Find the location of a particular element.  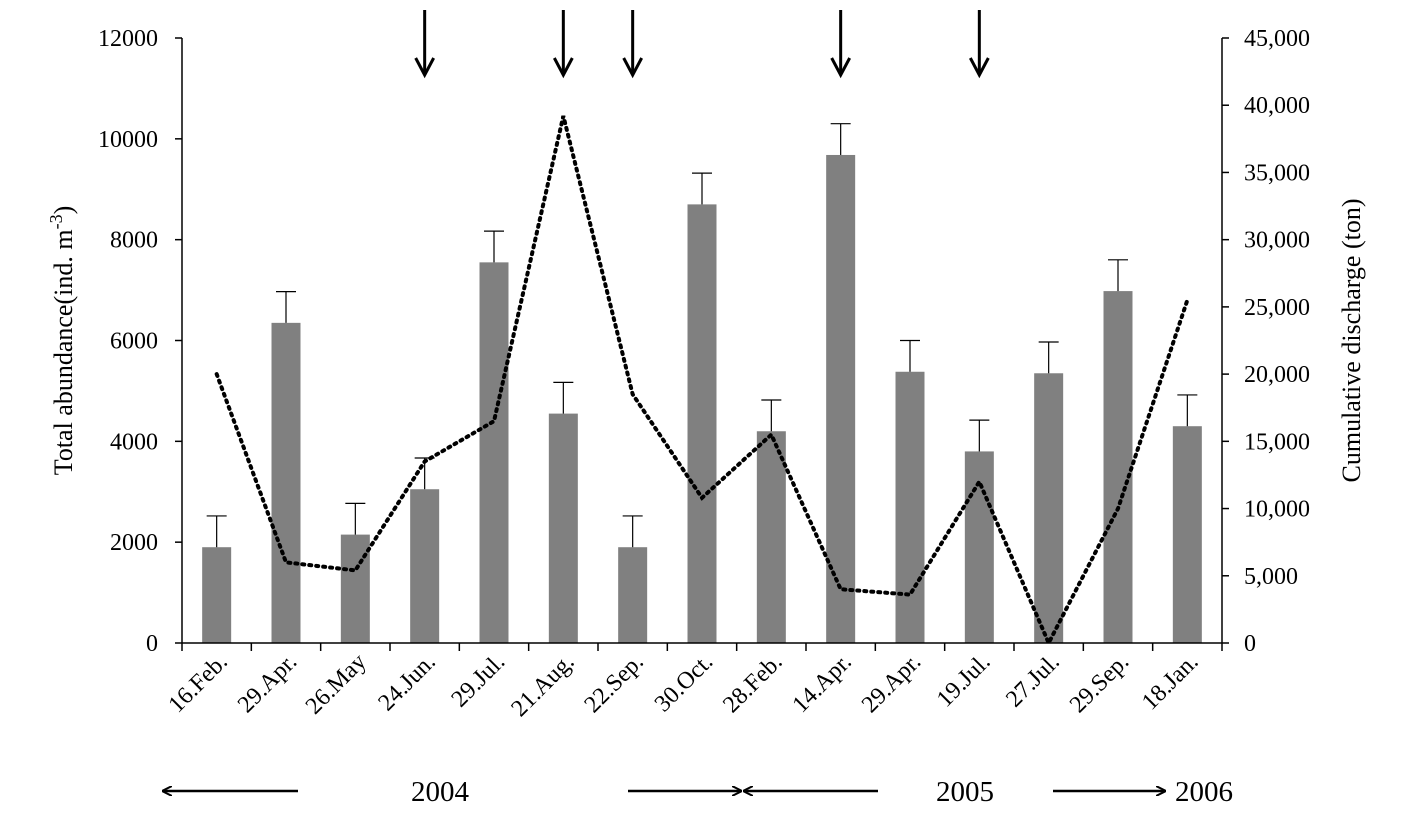

x-tick-label: 22.Sep. is located at coordinates (614, 683).